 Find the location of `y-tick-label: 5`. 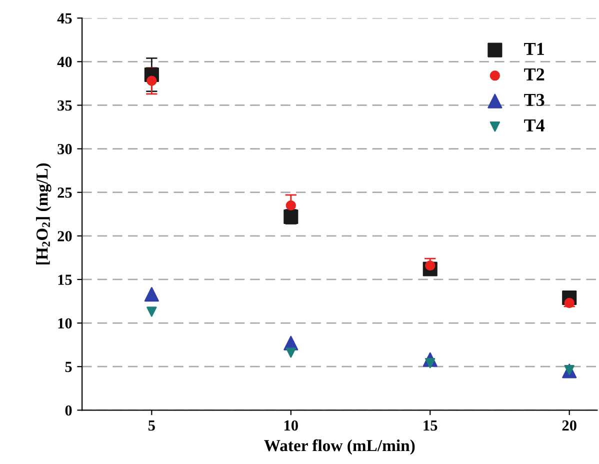

y-tick-label: 5 is located at coordinates (68, 367).